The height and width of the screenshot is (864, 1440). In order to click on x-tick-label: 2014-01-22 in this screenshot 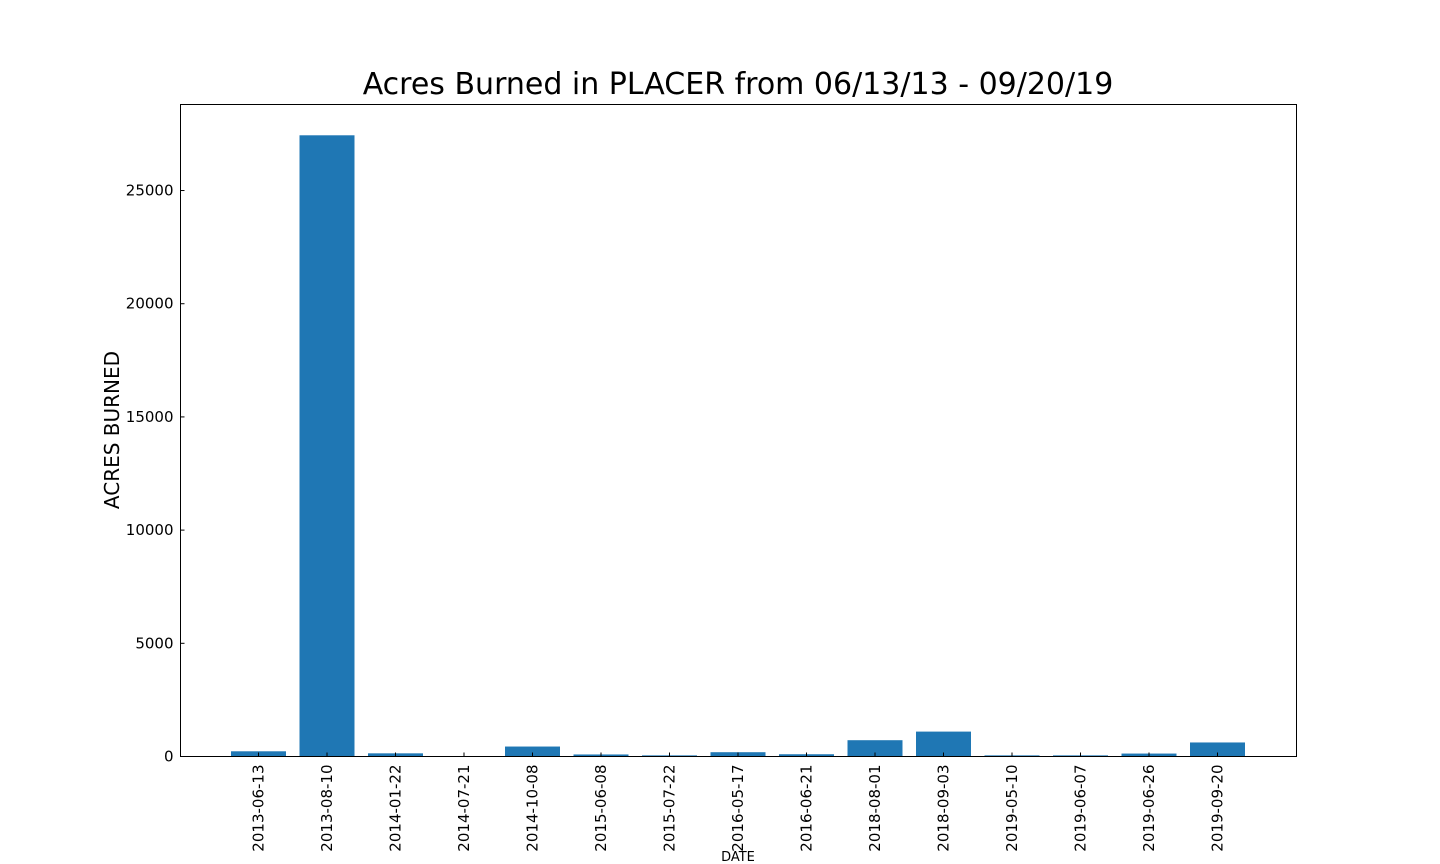, I will do `click(396, 808)`.